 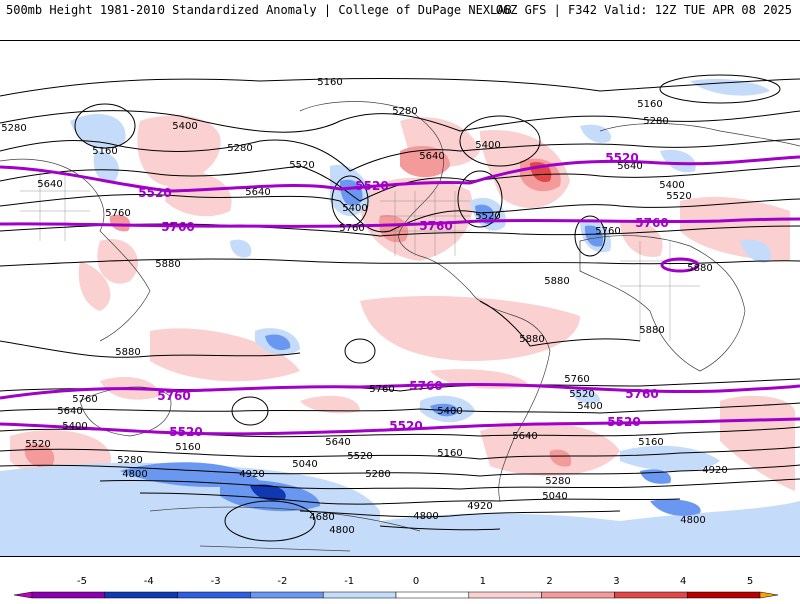 I want to click on anomaly-colorbar: -5 -4 -3 -2 -1 0 1 2 3 4 5, so click(x=400, y=580).